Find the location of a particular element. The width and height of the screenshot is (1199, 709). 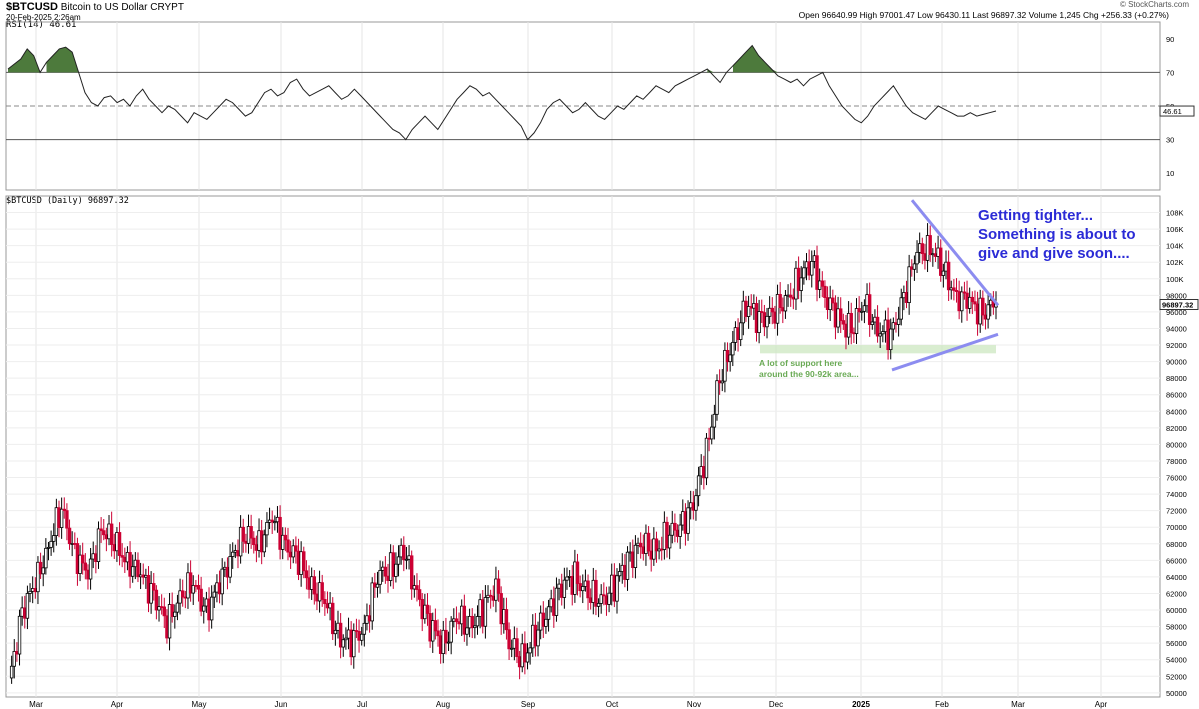

x-tick-label: Sep is located at coordinates (528, 704).